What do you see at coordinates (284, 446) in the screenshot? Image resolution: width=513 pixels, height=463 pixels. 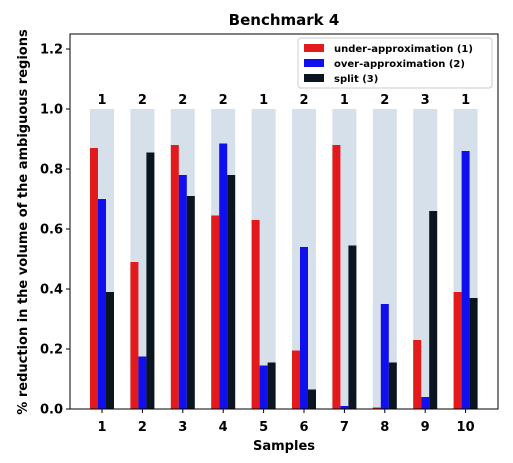 I see `x-axis-label: Samples` at bounding box center [284, 446].